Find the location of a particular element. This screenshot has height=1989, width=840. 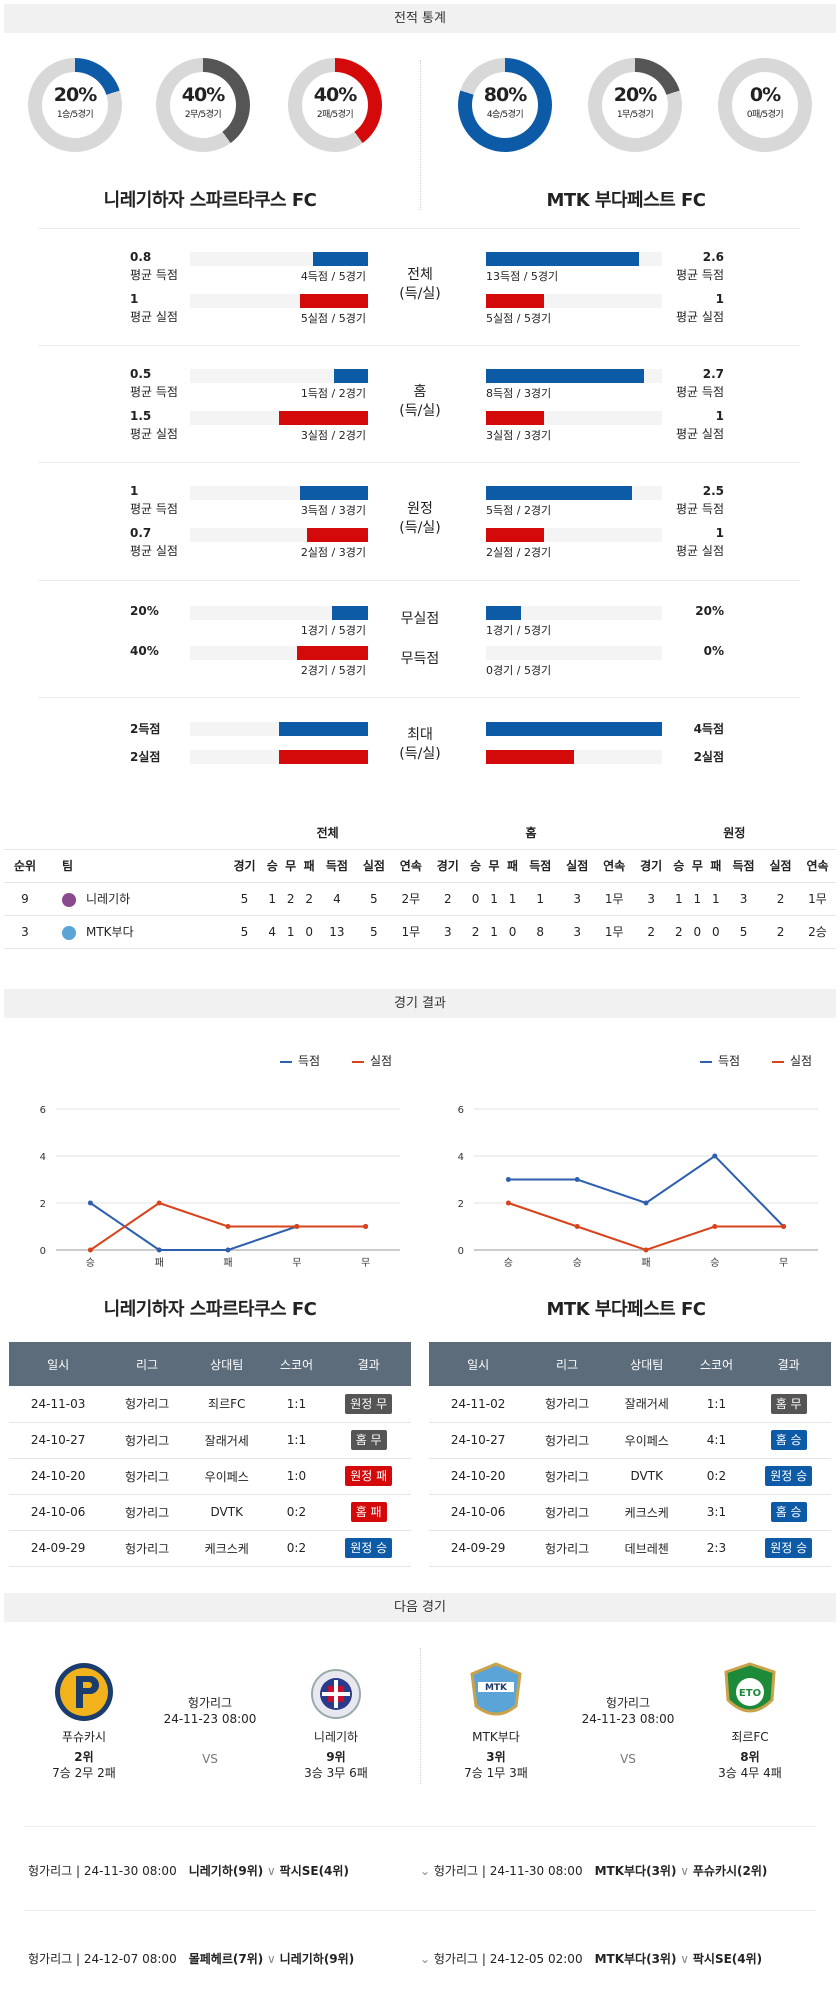

group-header-total: 전체 is located at coordinates (328, 833).